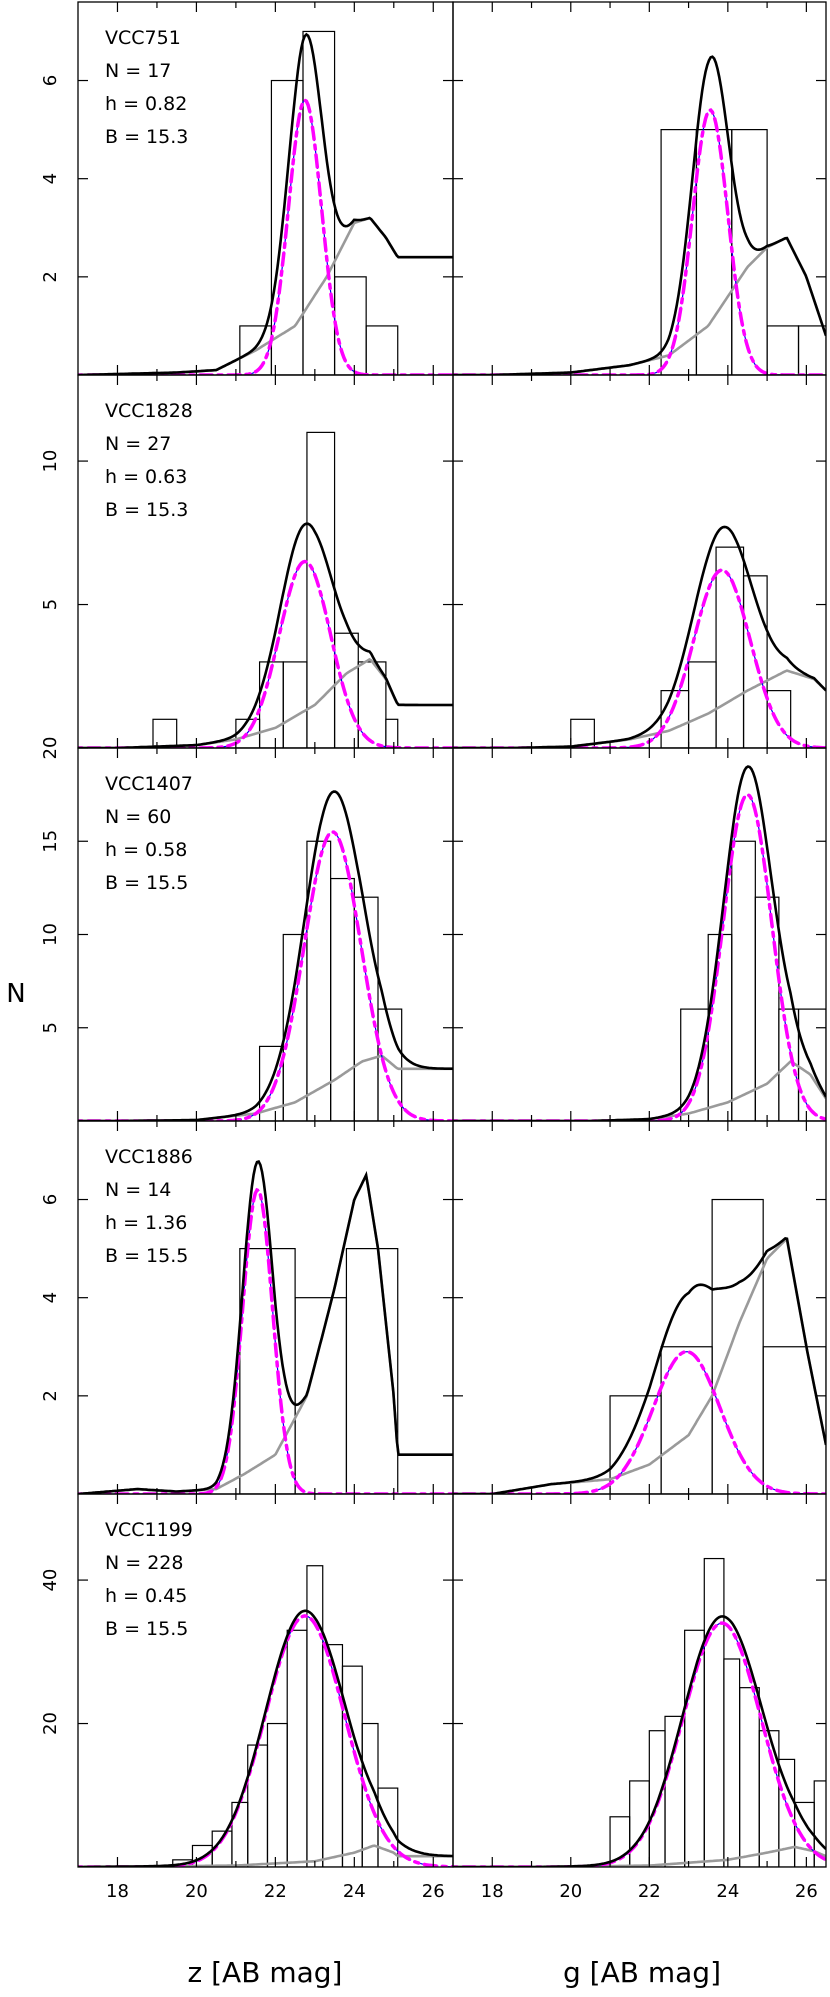 The height and width of the screenshot is (1997, 830). Describe the element at coordinates (143, 38) in the screenshot. I see `panel-info-text: VCC751` at that location.